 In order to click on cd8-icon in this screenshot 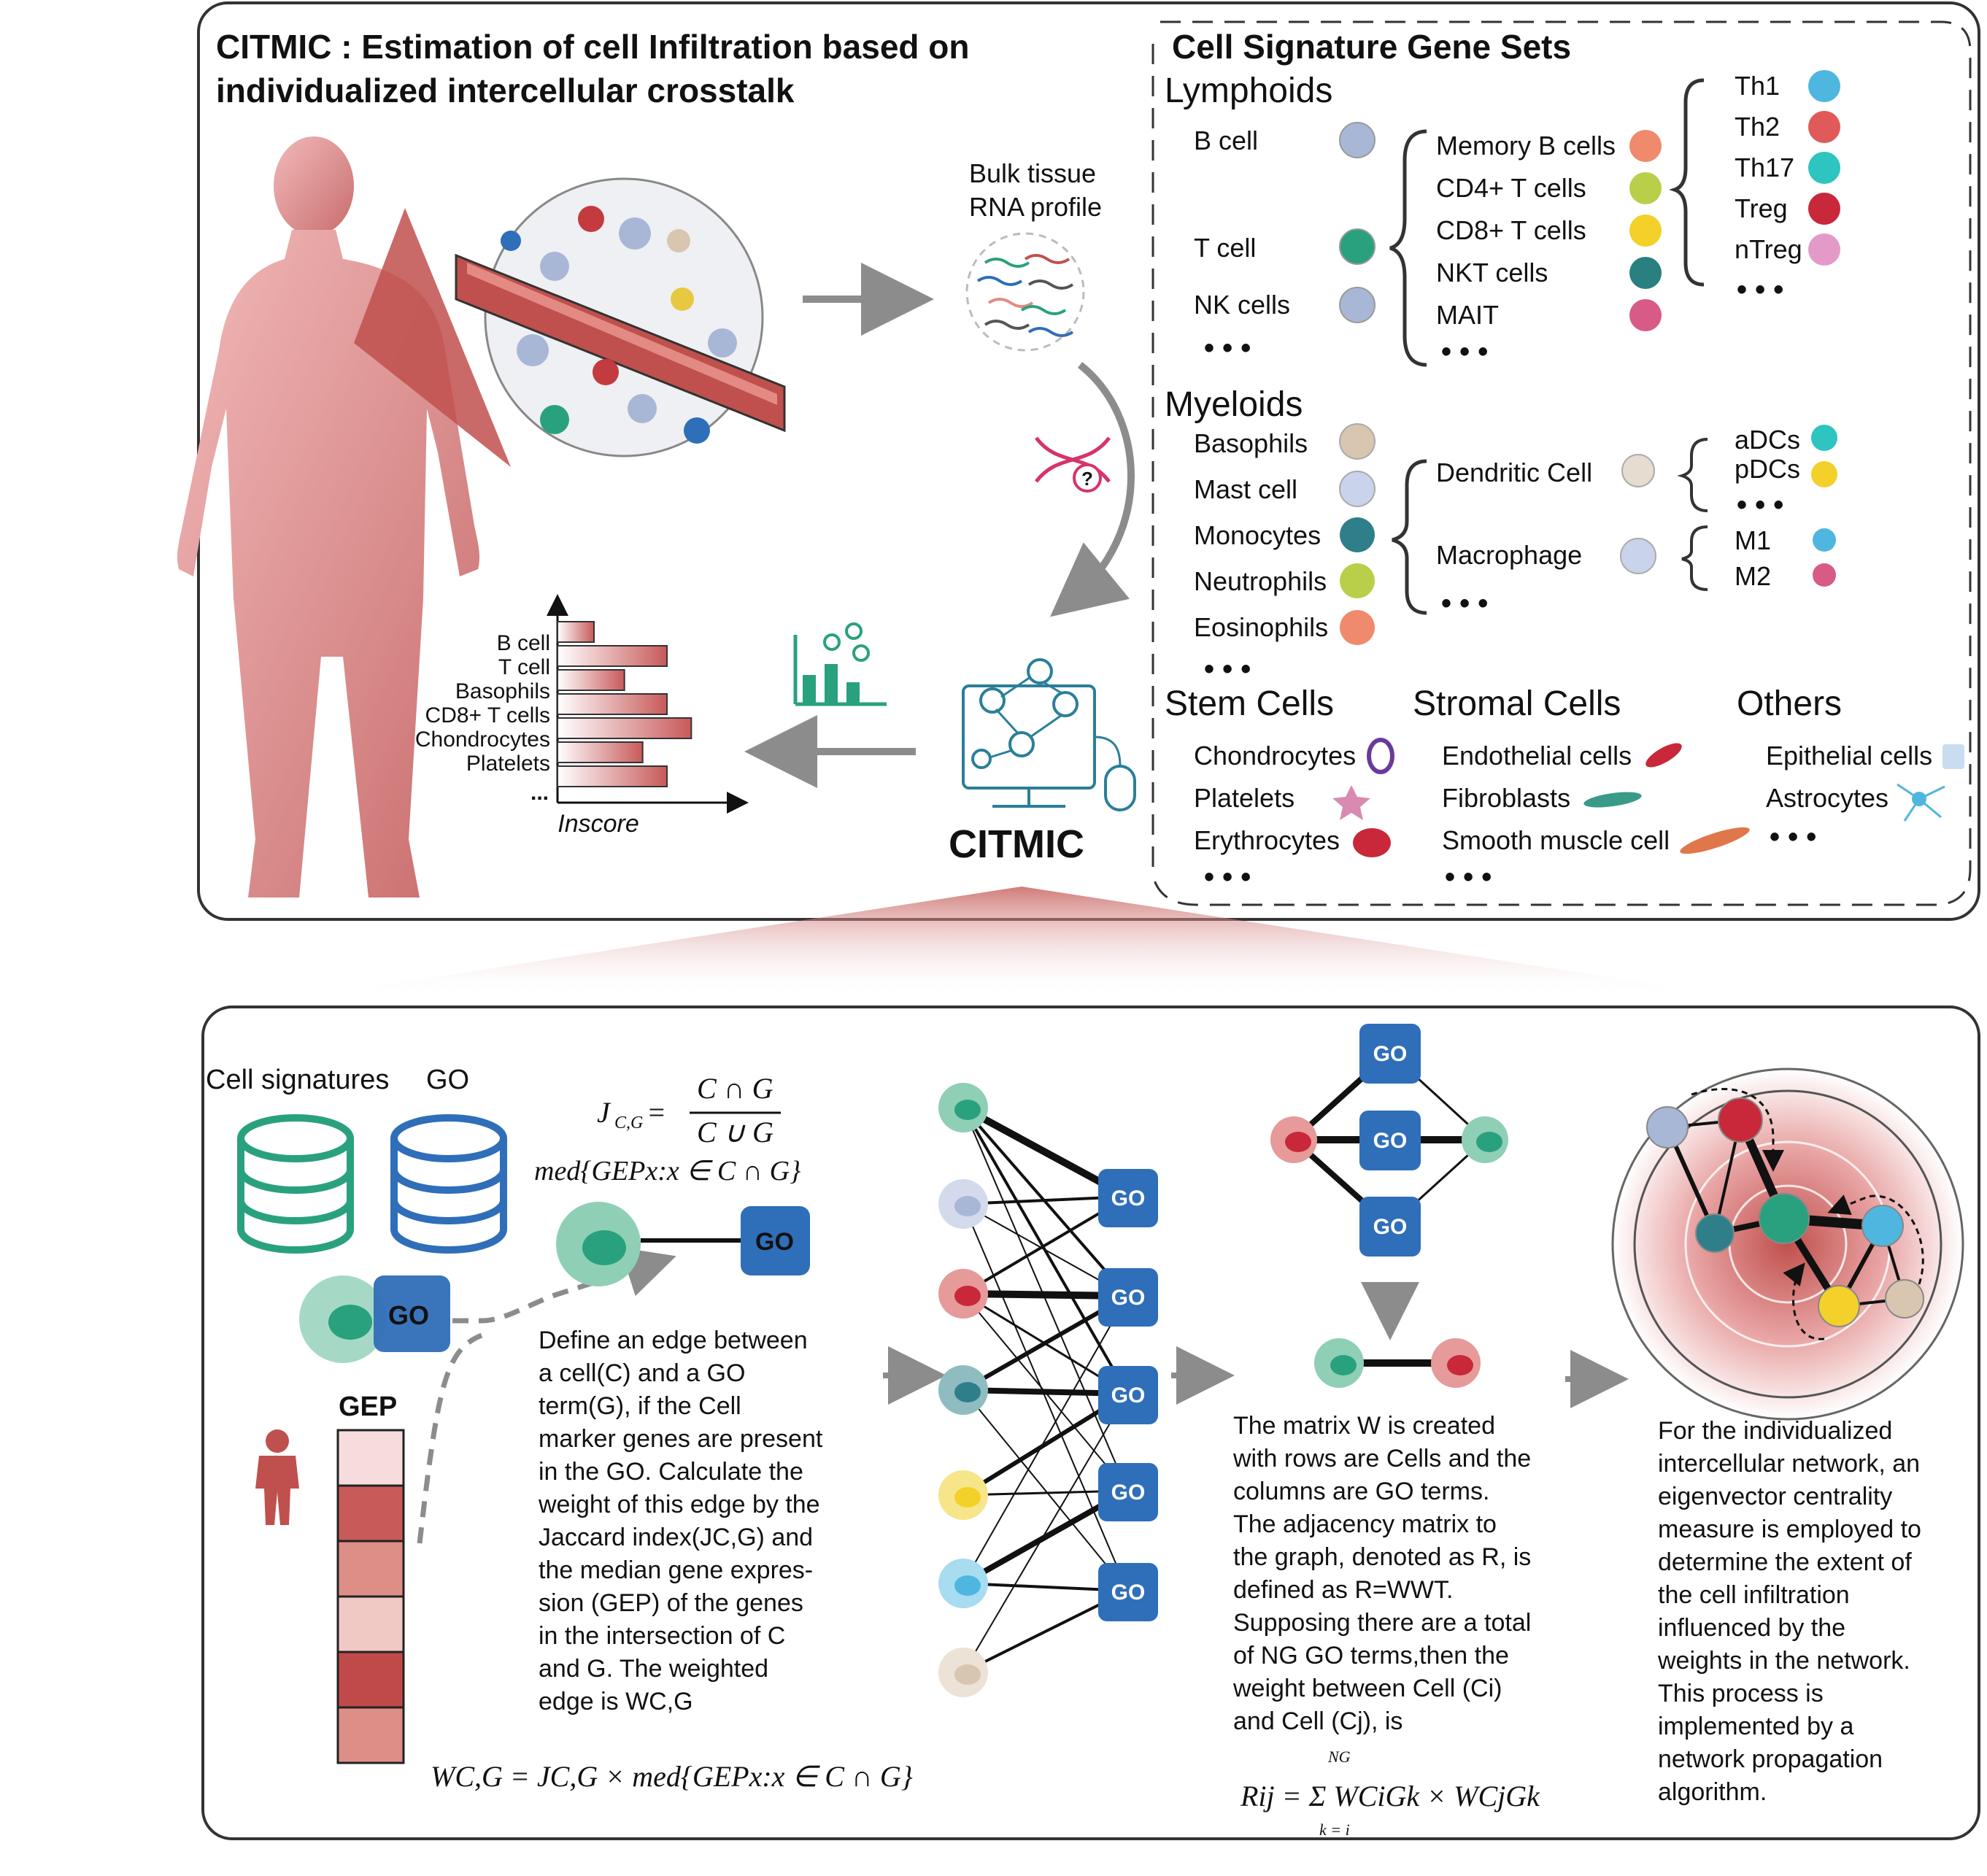, I will do `click(1645, 231)`.